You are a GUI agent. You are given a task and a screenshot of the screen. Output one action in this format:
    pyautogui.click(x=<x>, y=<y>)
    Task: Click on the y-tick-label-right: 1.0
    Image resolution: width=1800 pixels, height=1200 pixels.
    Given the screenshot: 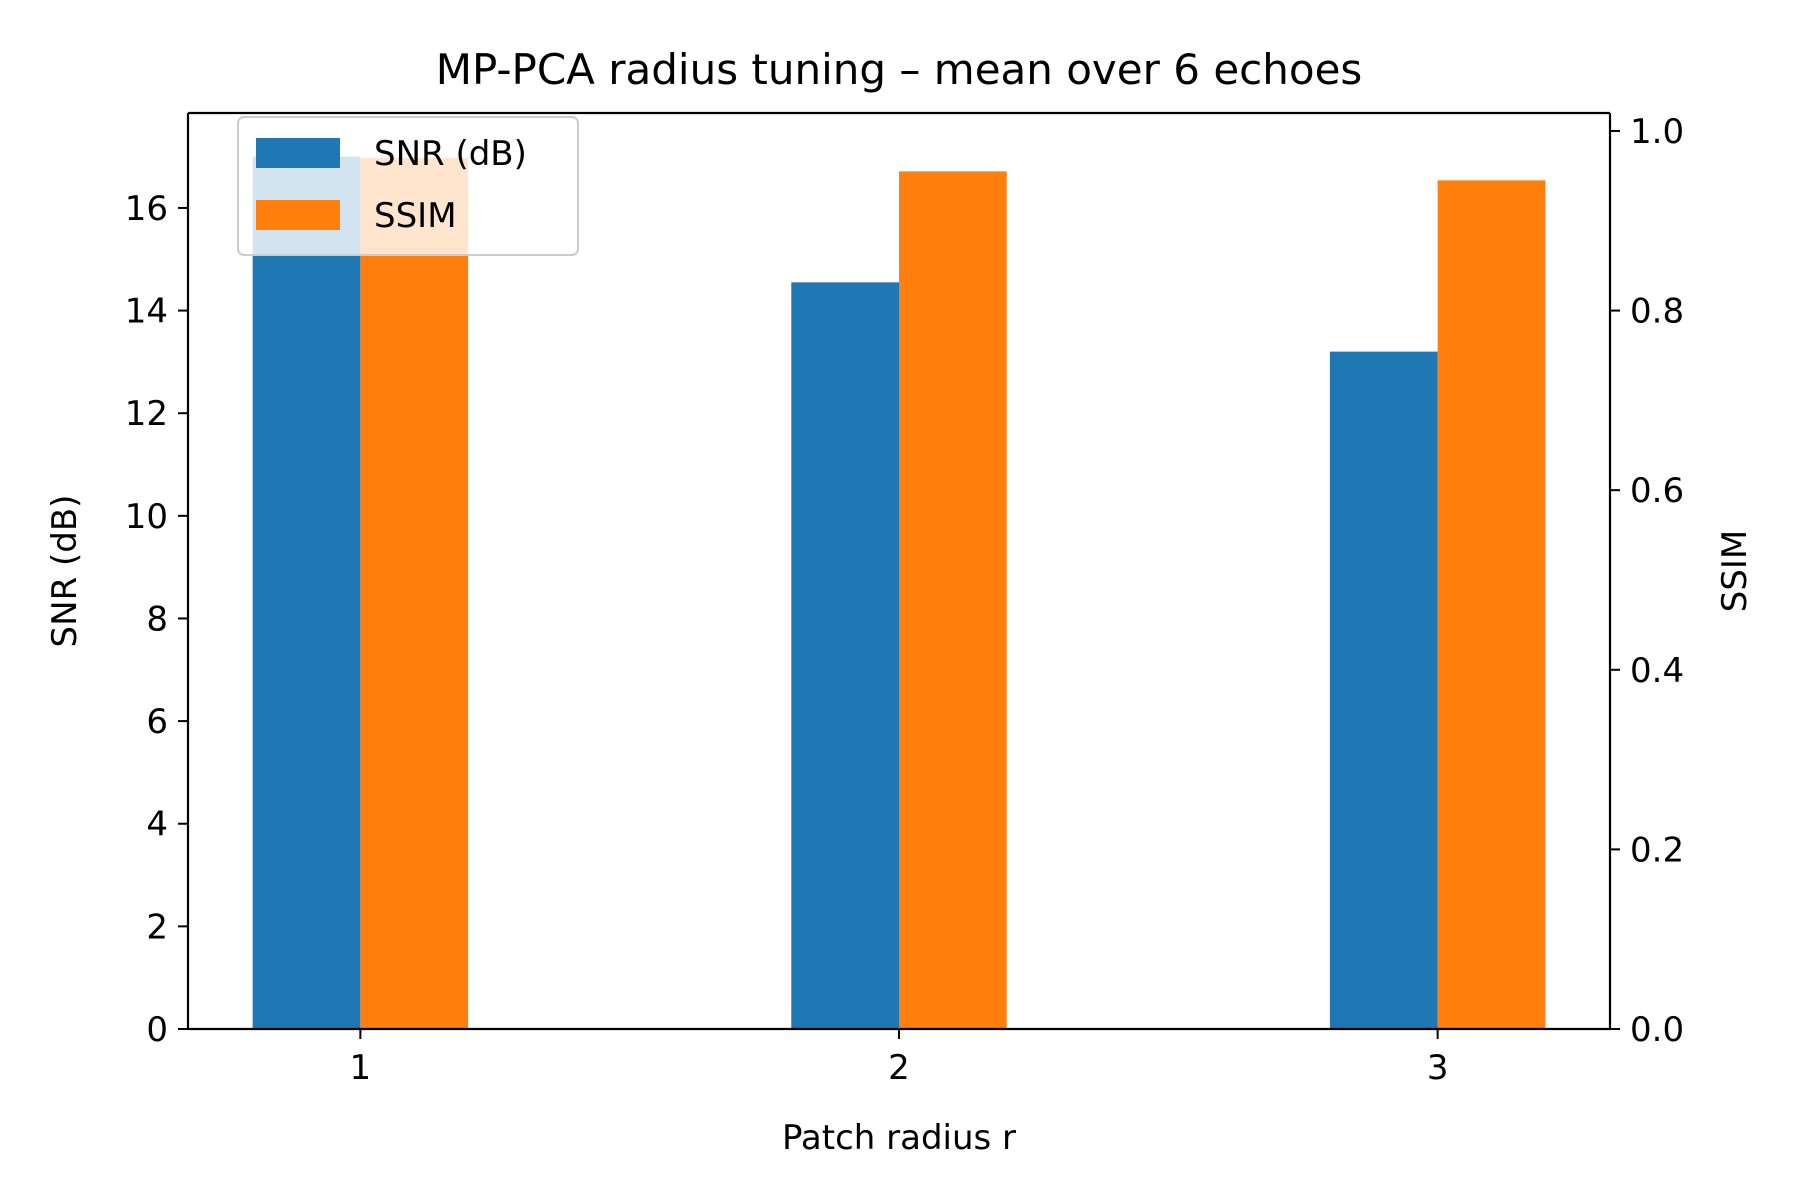 What is the action you would take?
    pyautogui.click(x=1657, y=132)
    